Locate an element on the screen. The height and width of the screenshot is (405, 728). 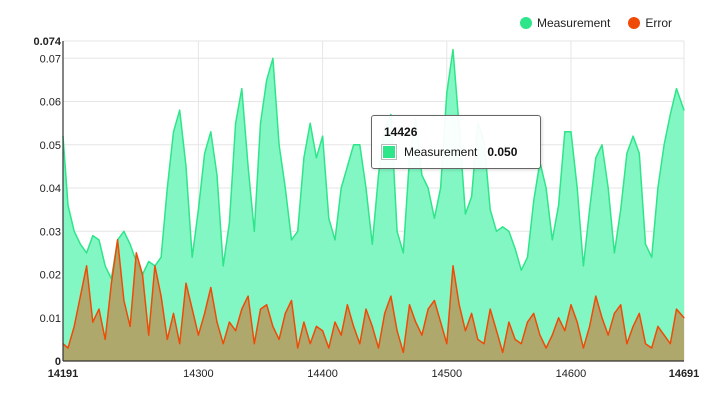
y-tick-label: 0.01 is located at coordinates (50, 319).